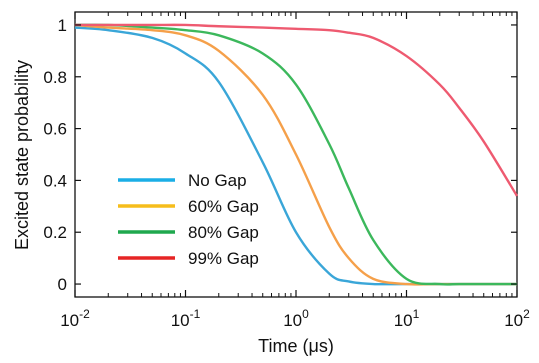 This screenshot has height=363, width=539. What do you see at coordinates (416, 314) in the screenshot?
I see `x-tick-label-exponent: 1` at bounding box center [416, 314].